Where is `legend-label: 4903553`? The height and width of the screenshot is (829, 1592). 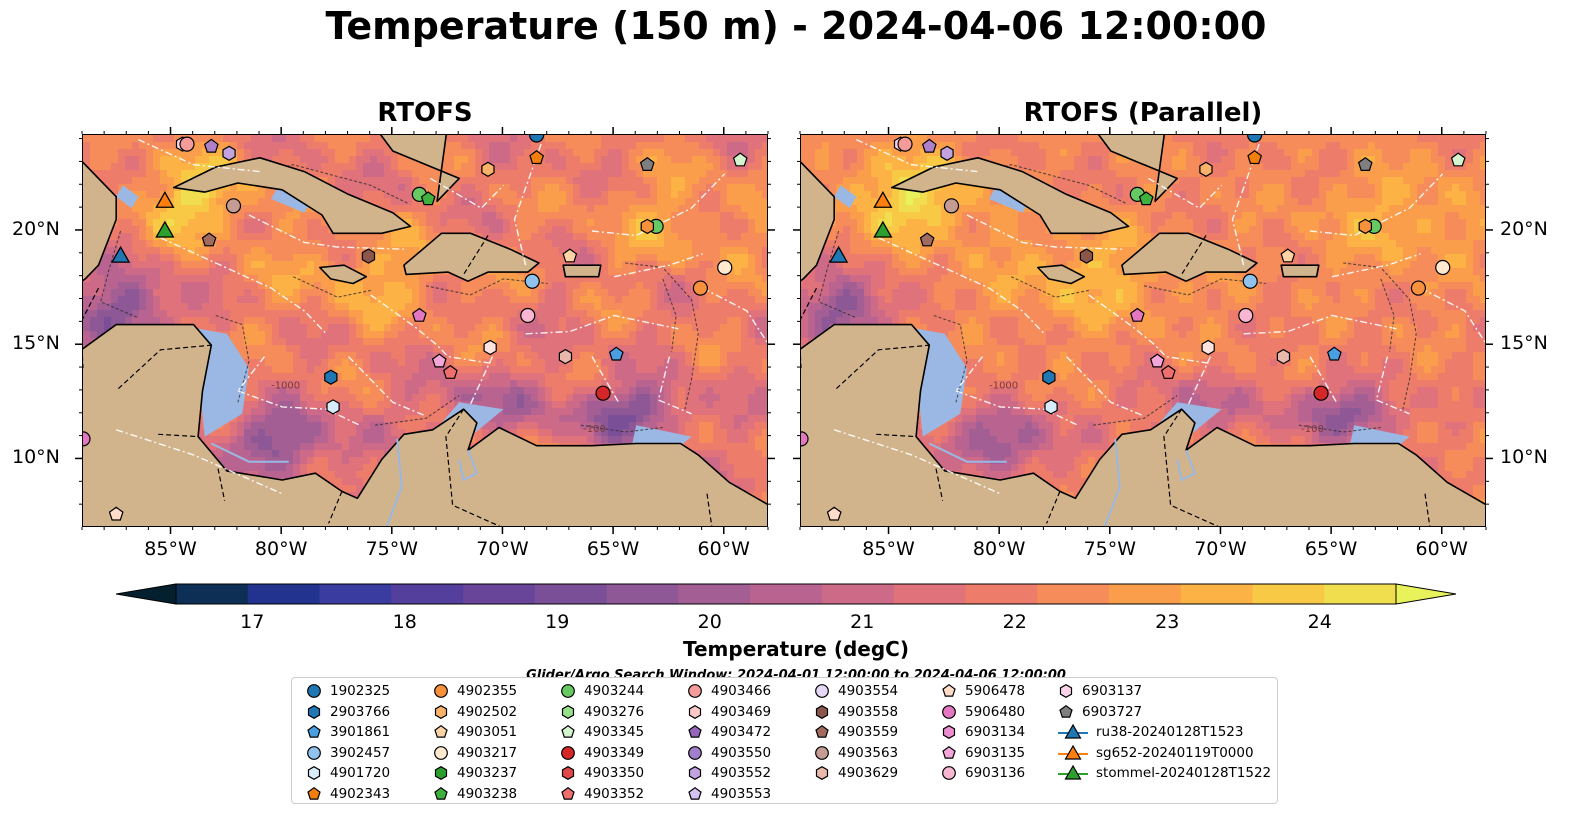 legend-label: 4903553 is located at coordinates (741, 793).